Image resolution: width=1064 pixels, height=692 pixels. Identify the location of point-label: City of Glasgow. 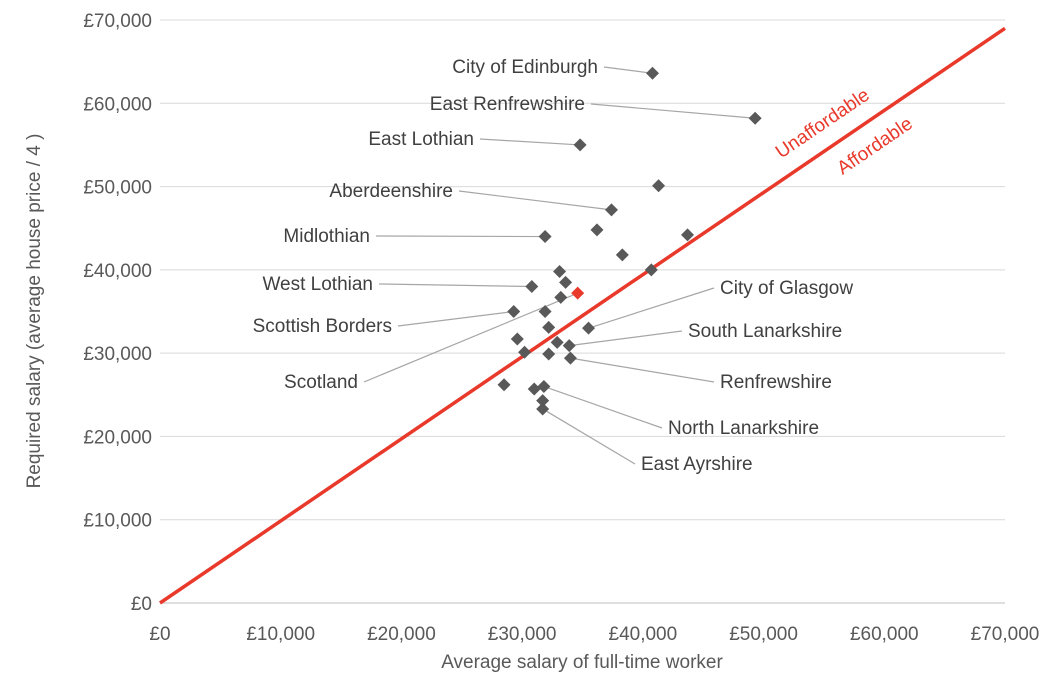
(786, 288).